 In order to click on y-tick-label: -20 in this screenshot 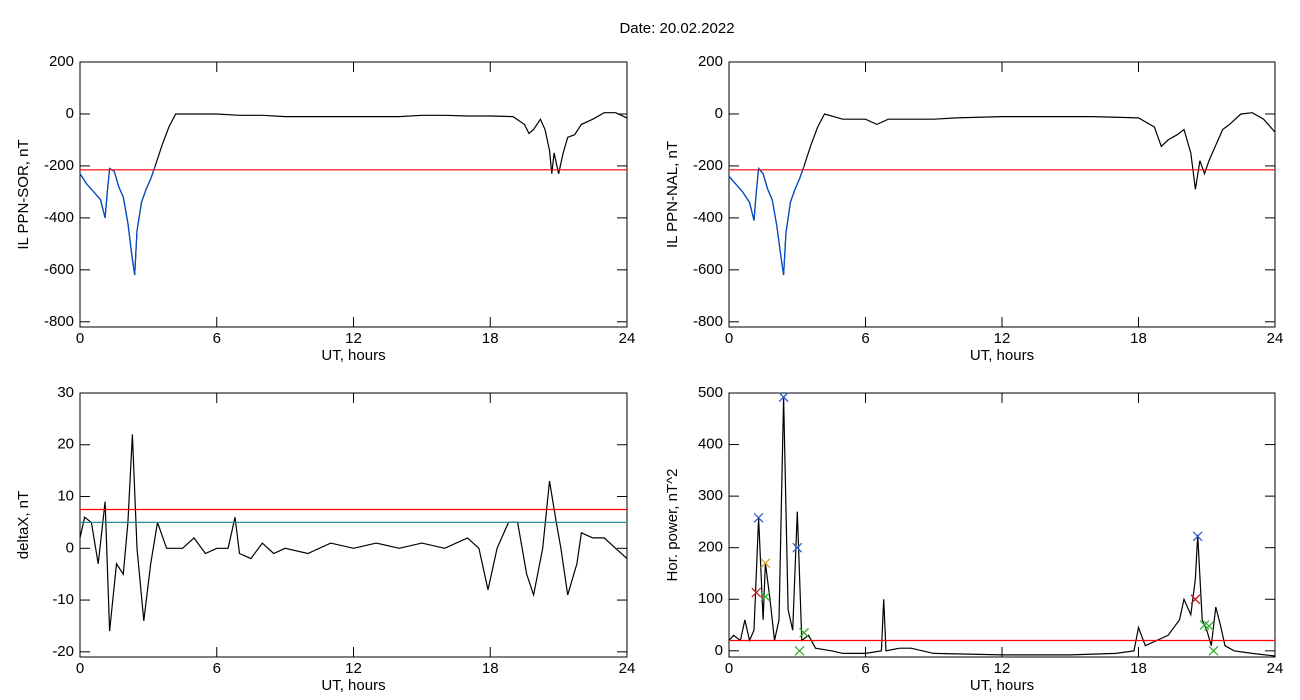, I will do `click(63, 651)`.